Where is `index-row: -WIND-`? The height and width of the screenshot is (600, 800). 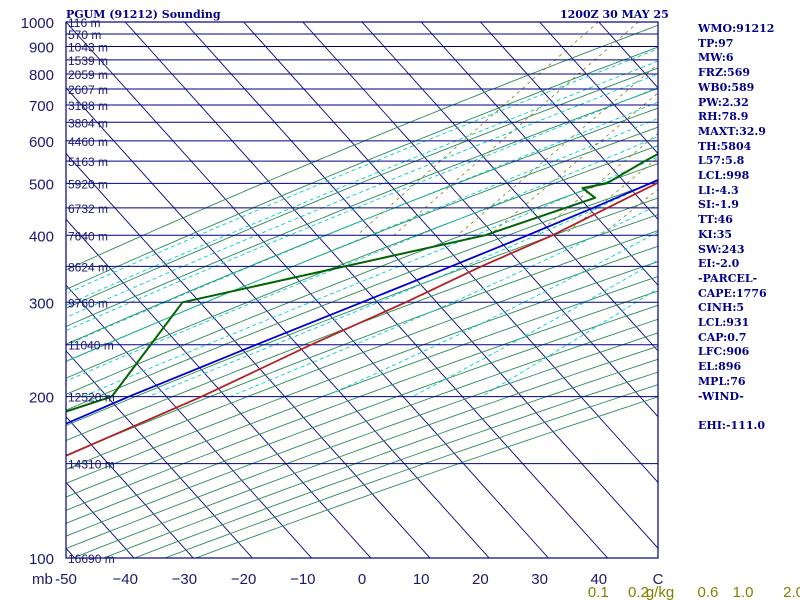
index-row: -WIND- is located at coordinates (721, 396).